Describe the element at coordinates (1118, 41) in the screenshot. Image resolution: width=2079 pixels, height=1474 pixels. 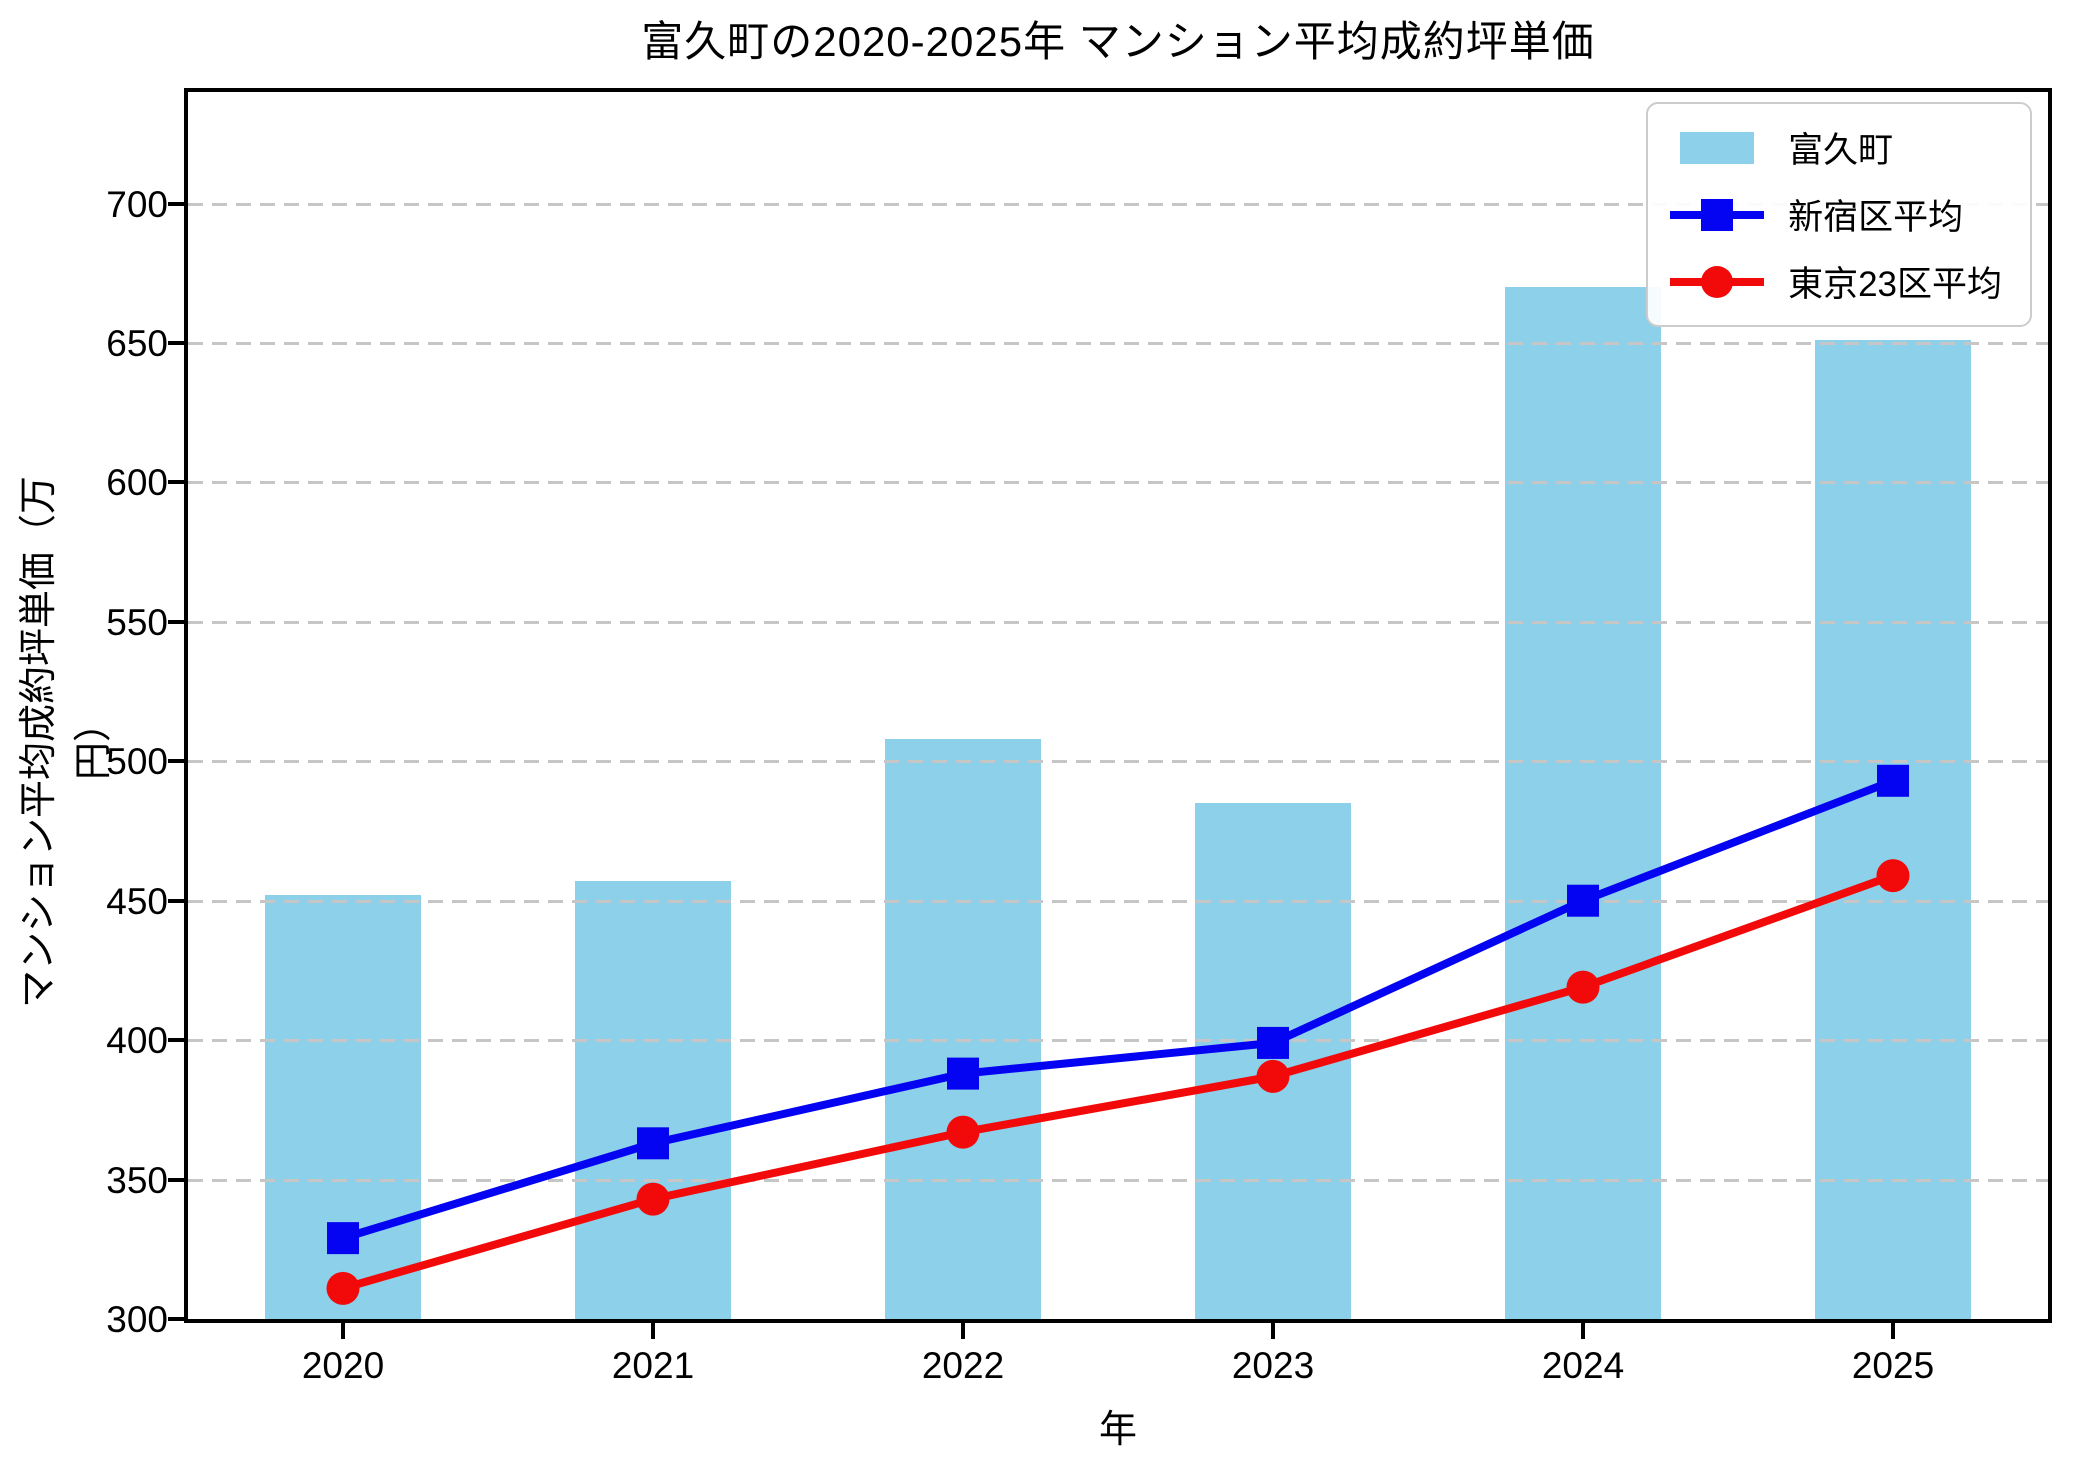
I see `chart-title: 富久町の2020-2025年 マンション平均成約坪単価` at that location.